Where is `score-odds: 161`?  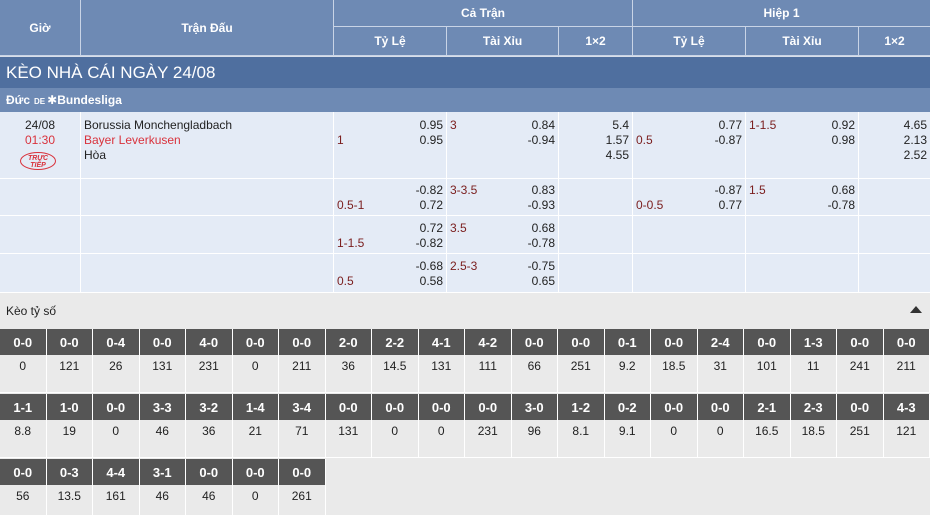 score-odds: 161 is located at coordinates (116, 496).